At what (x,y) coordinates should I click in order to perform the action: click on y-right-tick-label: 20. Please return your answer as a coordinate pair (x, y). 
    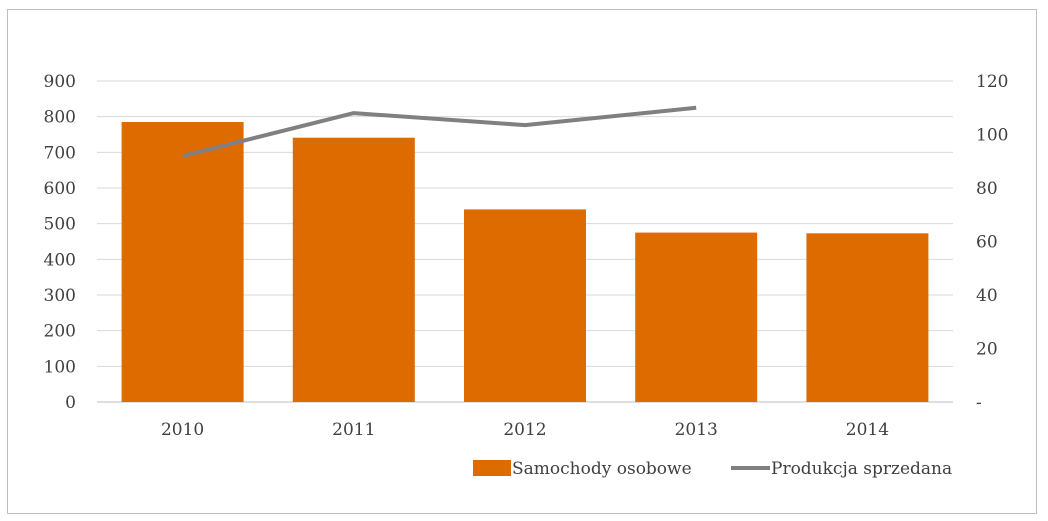
    Looking at the image, I should click on (987, 350).